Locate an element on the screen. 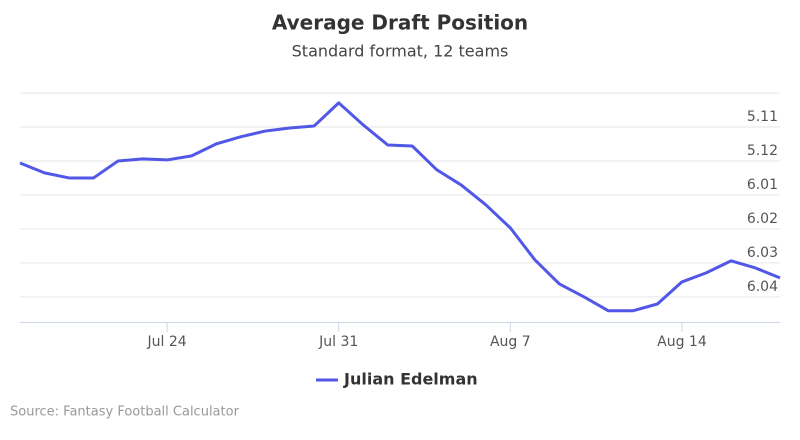 The image size is (800, 440). credits: Source: Fantasy Football Calculator is located at coordinates (125, 412).